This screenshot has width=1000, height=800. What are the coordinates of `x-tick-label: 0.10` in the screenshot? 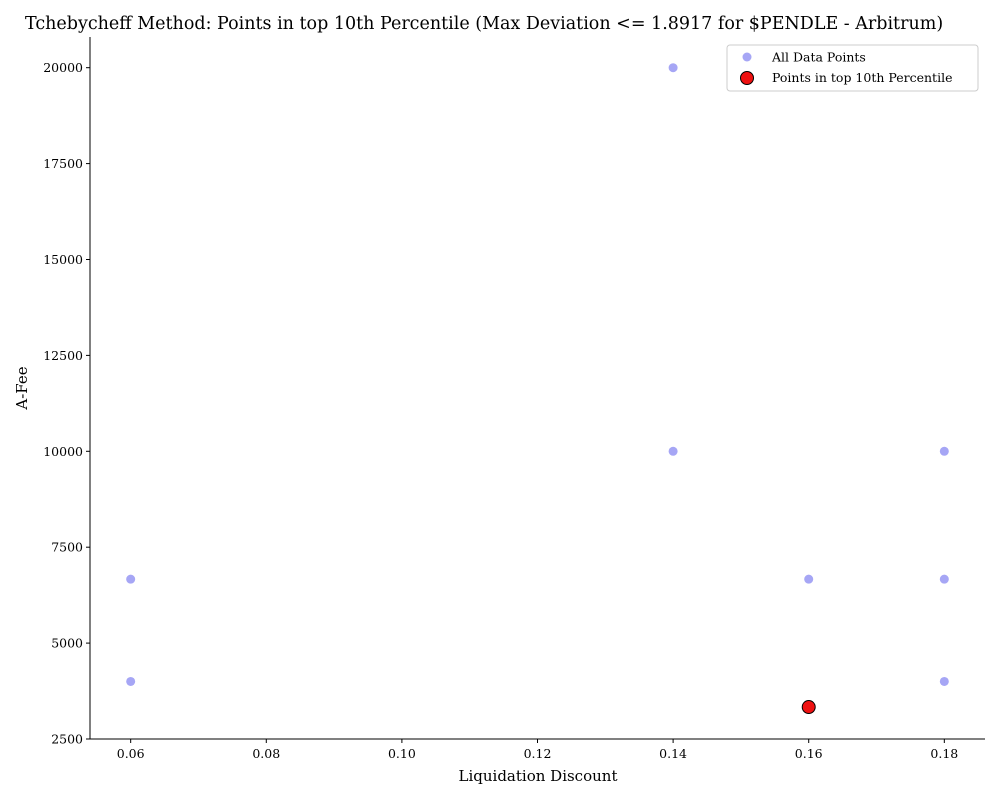 It's located at (402, 753).